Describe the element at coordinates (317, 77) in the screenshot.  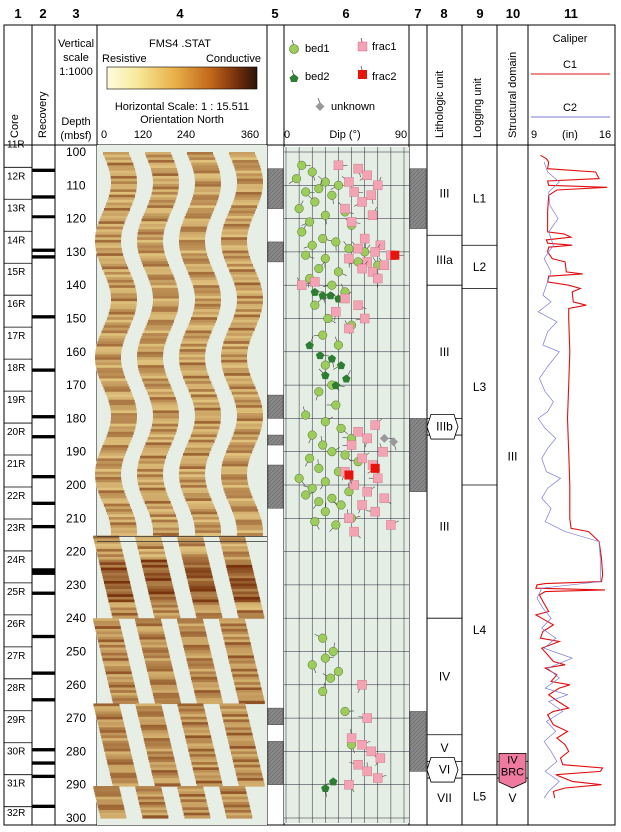
I see `legend-bed2: bed2` at that location.